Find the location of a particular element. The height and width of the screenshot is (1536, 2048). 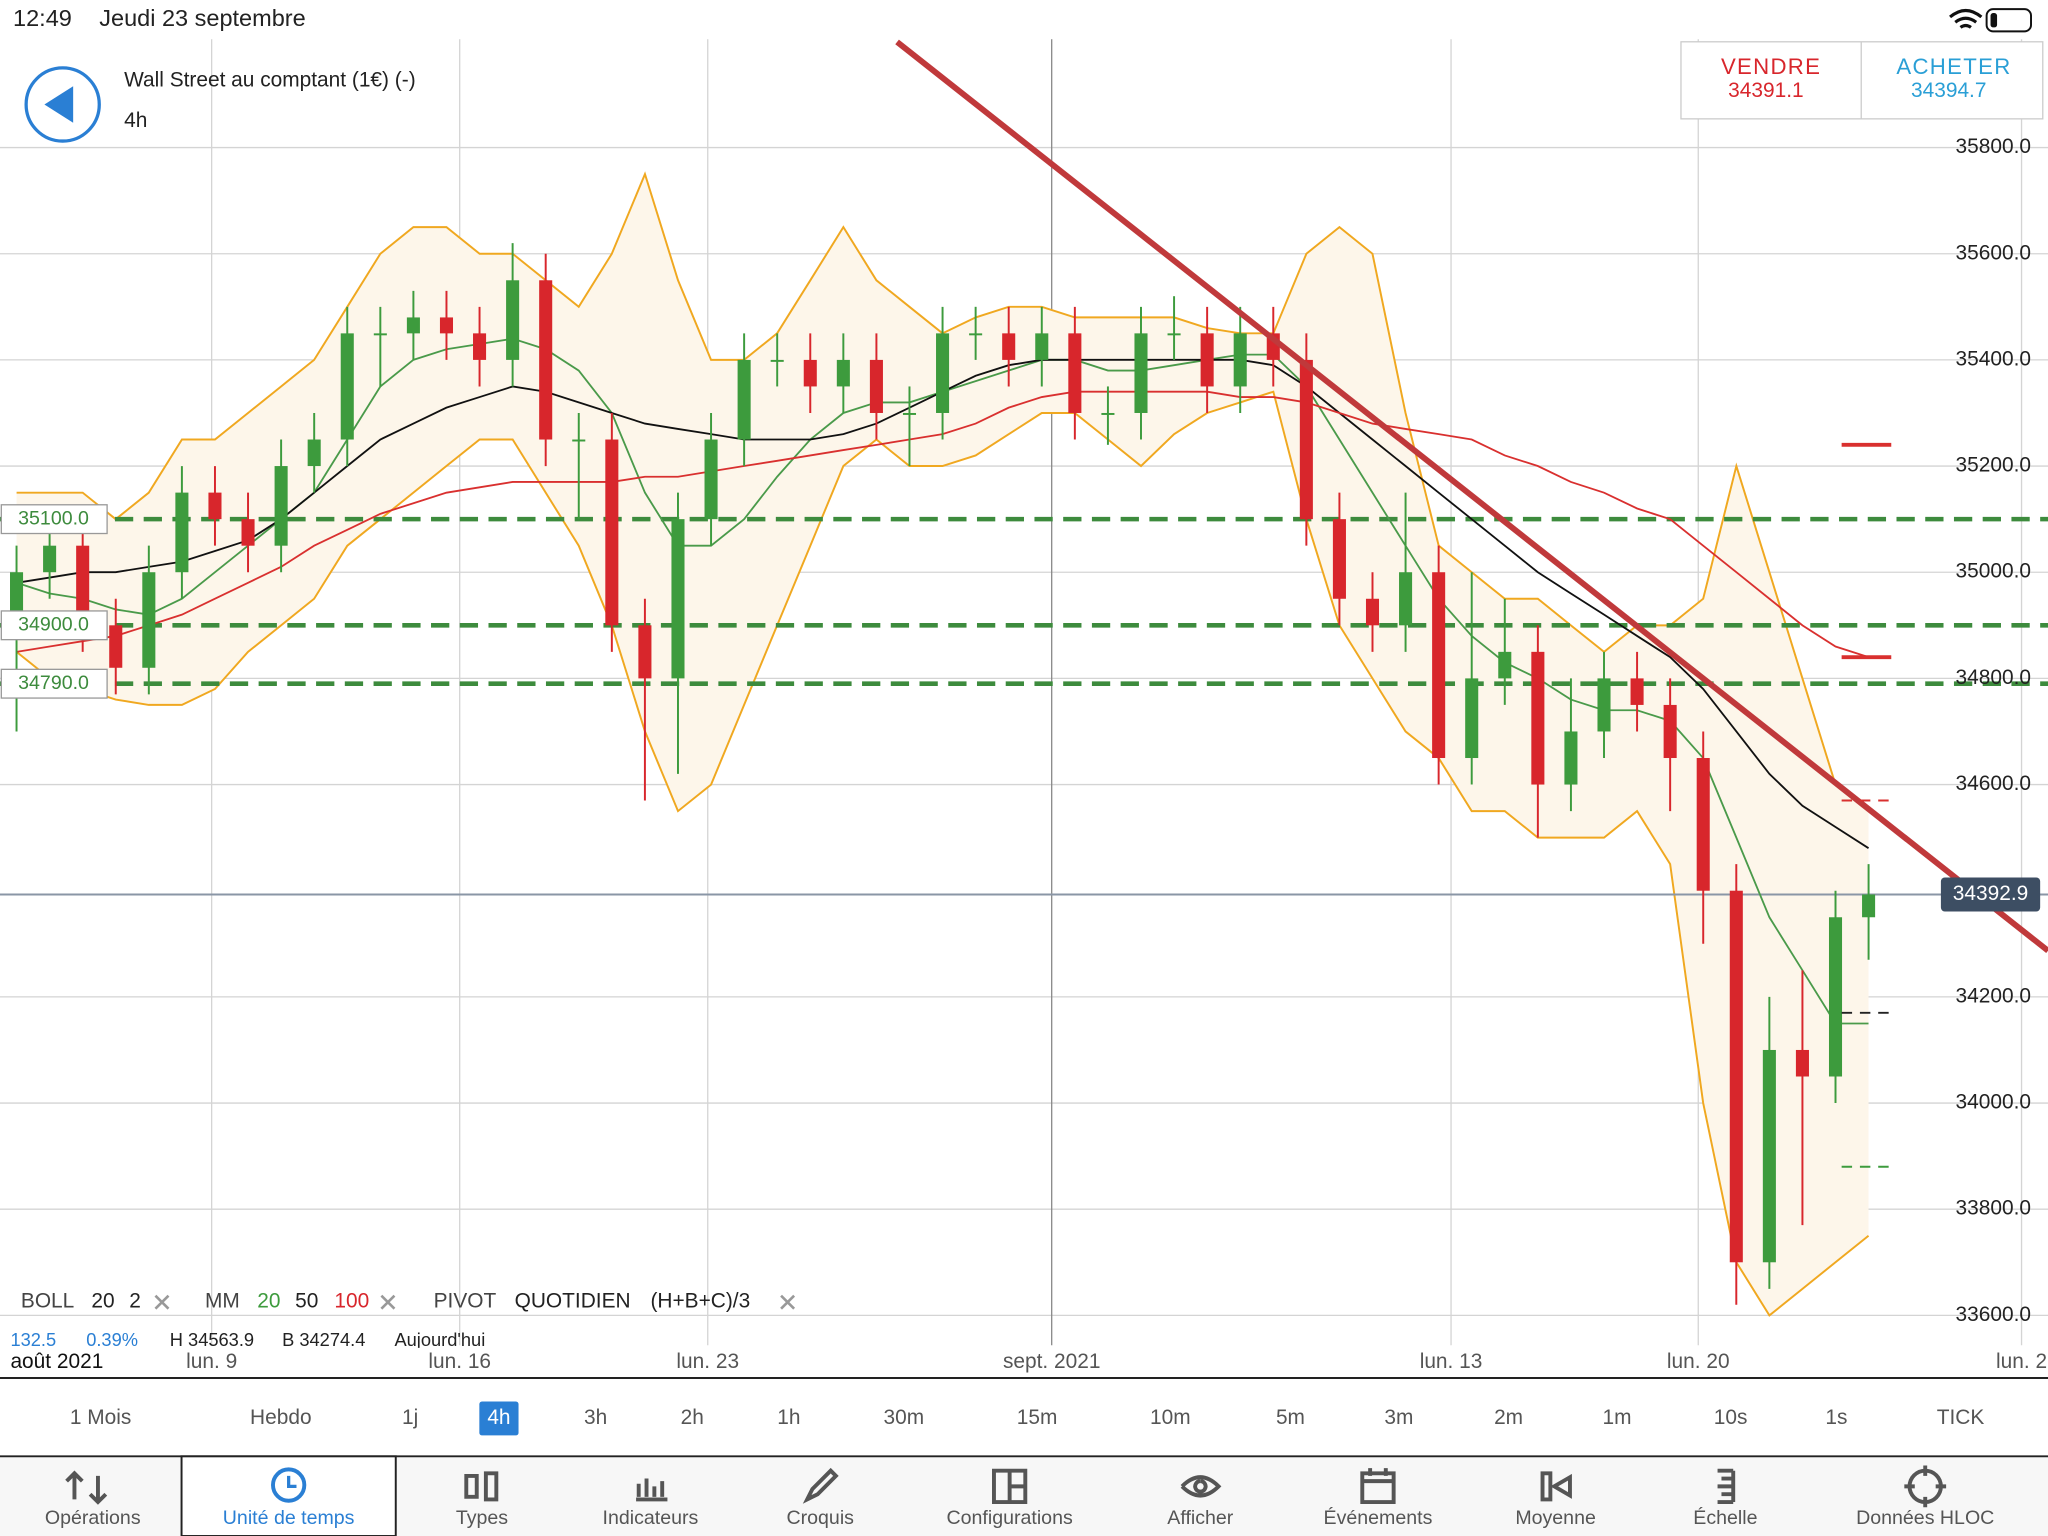

tool-button: Données HLOC is located at coordinates (1925, 1518).